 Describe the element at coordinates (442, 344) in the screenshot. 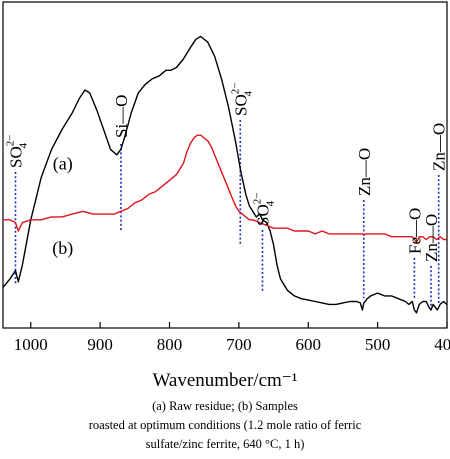

I see `x-tick-label: 400` at that location.